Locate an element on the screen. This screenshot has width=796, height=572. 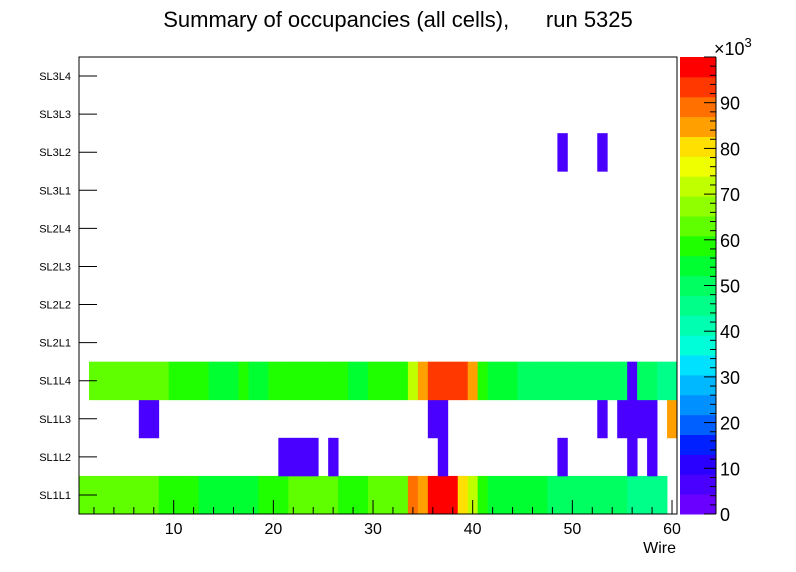
x-tick-label-30: 30 is located at coordinates (373, 529).